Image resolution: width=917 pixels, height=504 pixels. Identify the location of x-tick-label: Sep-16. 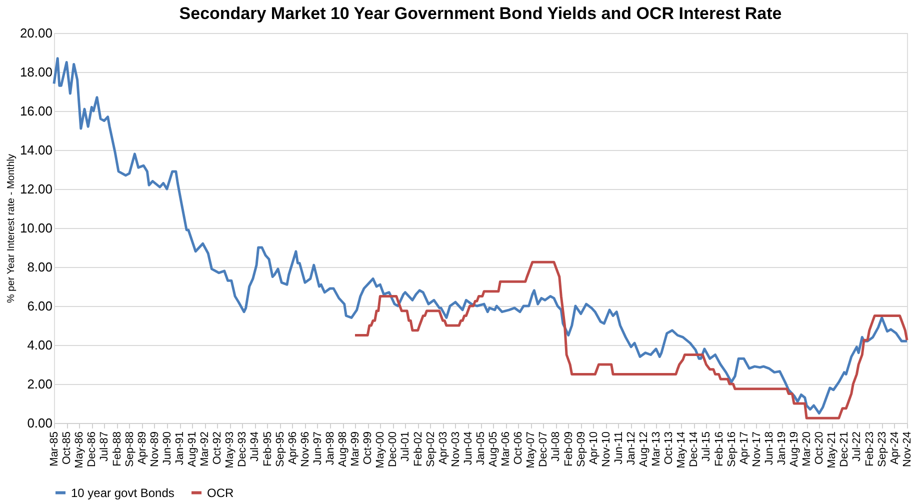
(732, 449).